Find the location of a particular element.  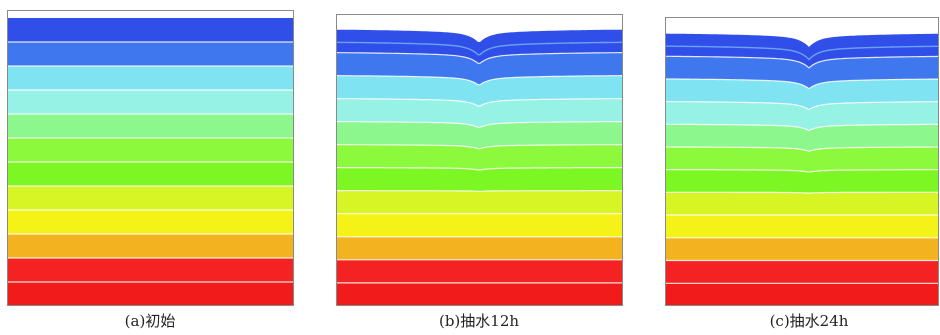

caption-pumping-12h: (b)抽水12h is located at coordinates (479, 321).